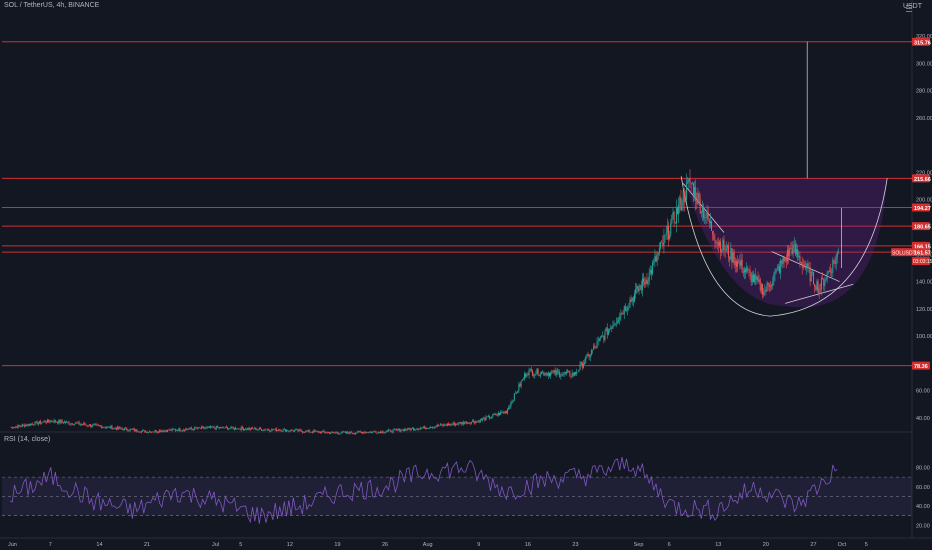 This screenshot has width=932, height=550. I want to click on rsi-line, so click(423, 490).